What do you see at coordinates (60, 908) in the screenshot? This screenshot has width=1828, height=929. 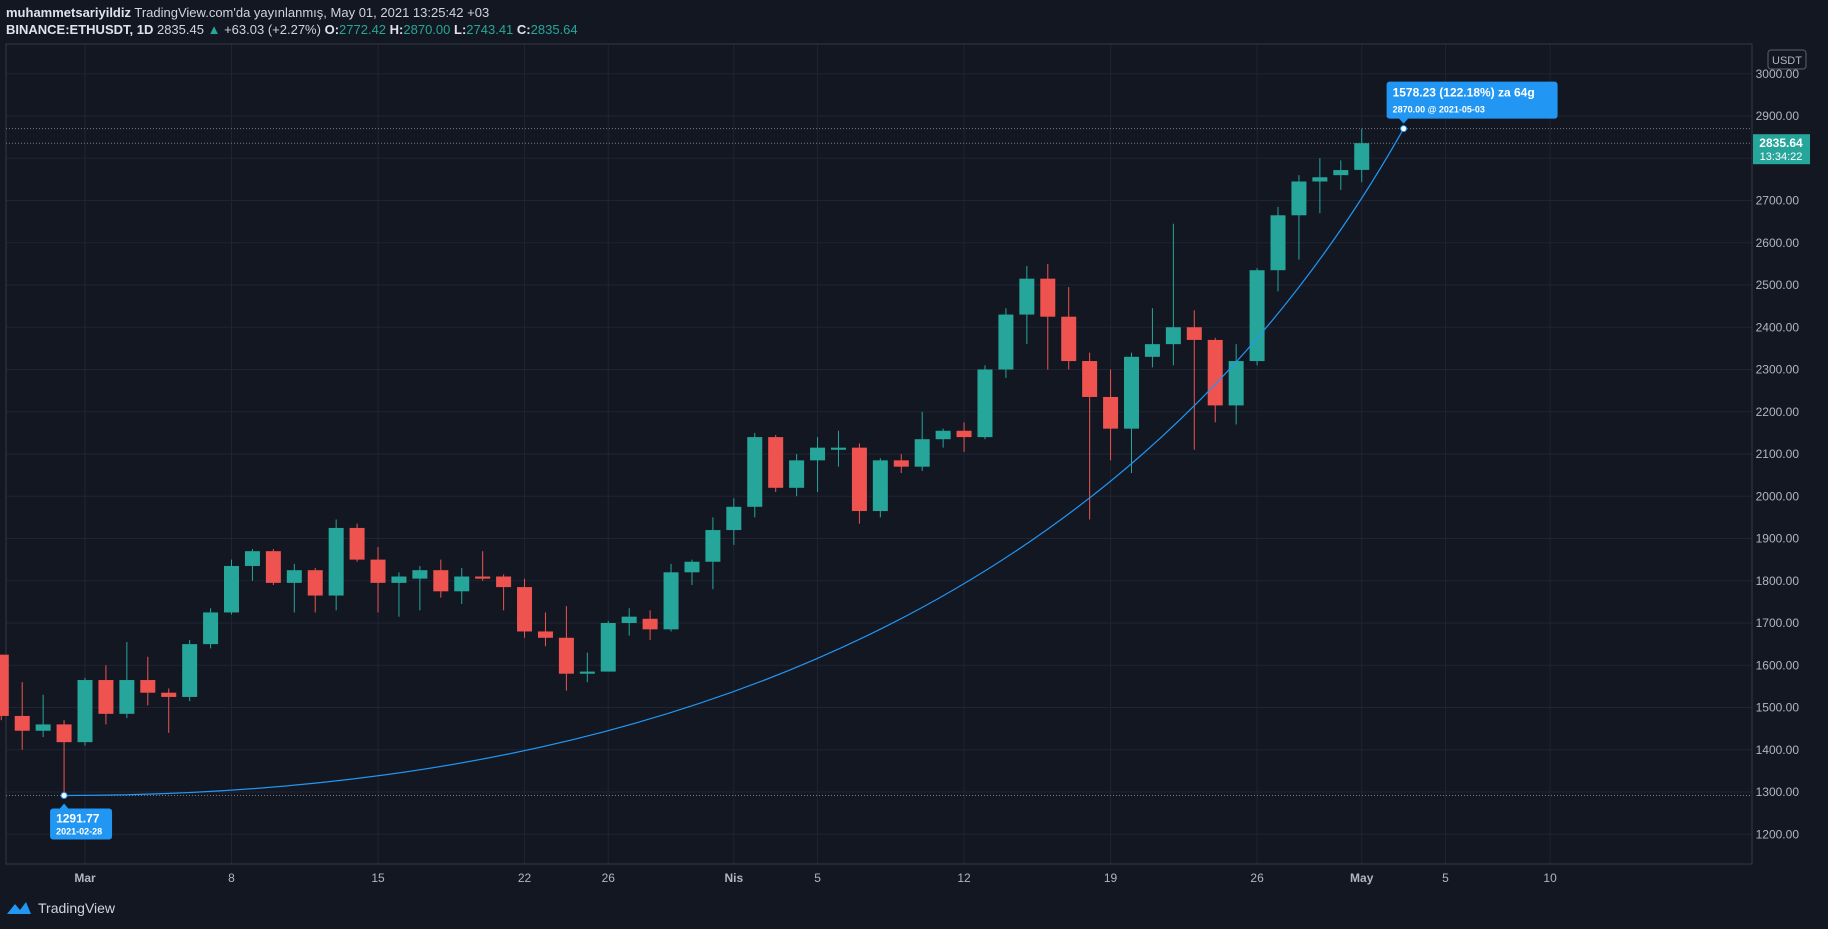 I see `footer-branding: TradingView` at bounding box center [60, 908].